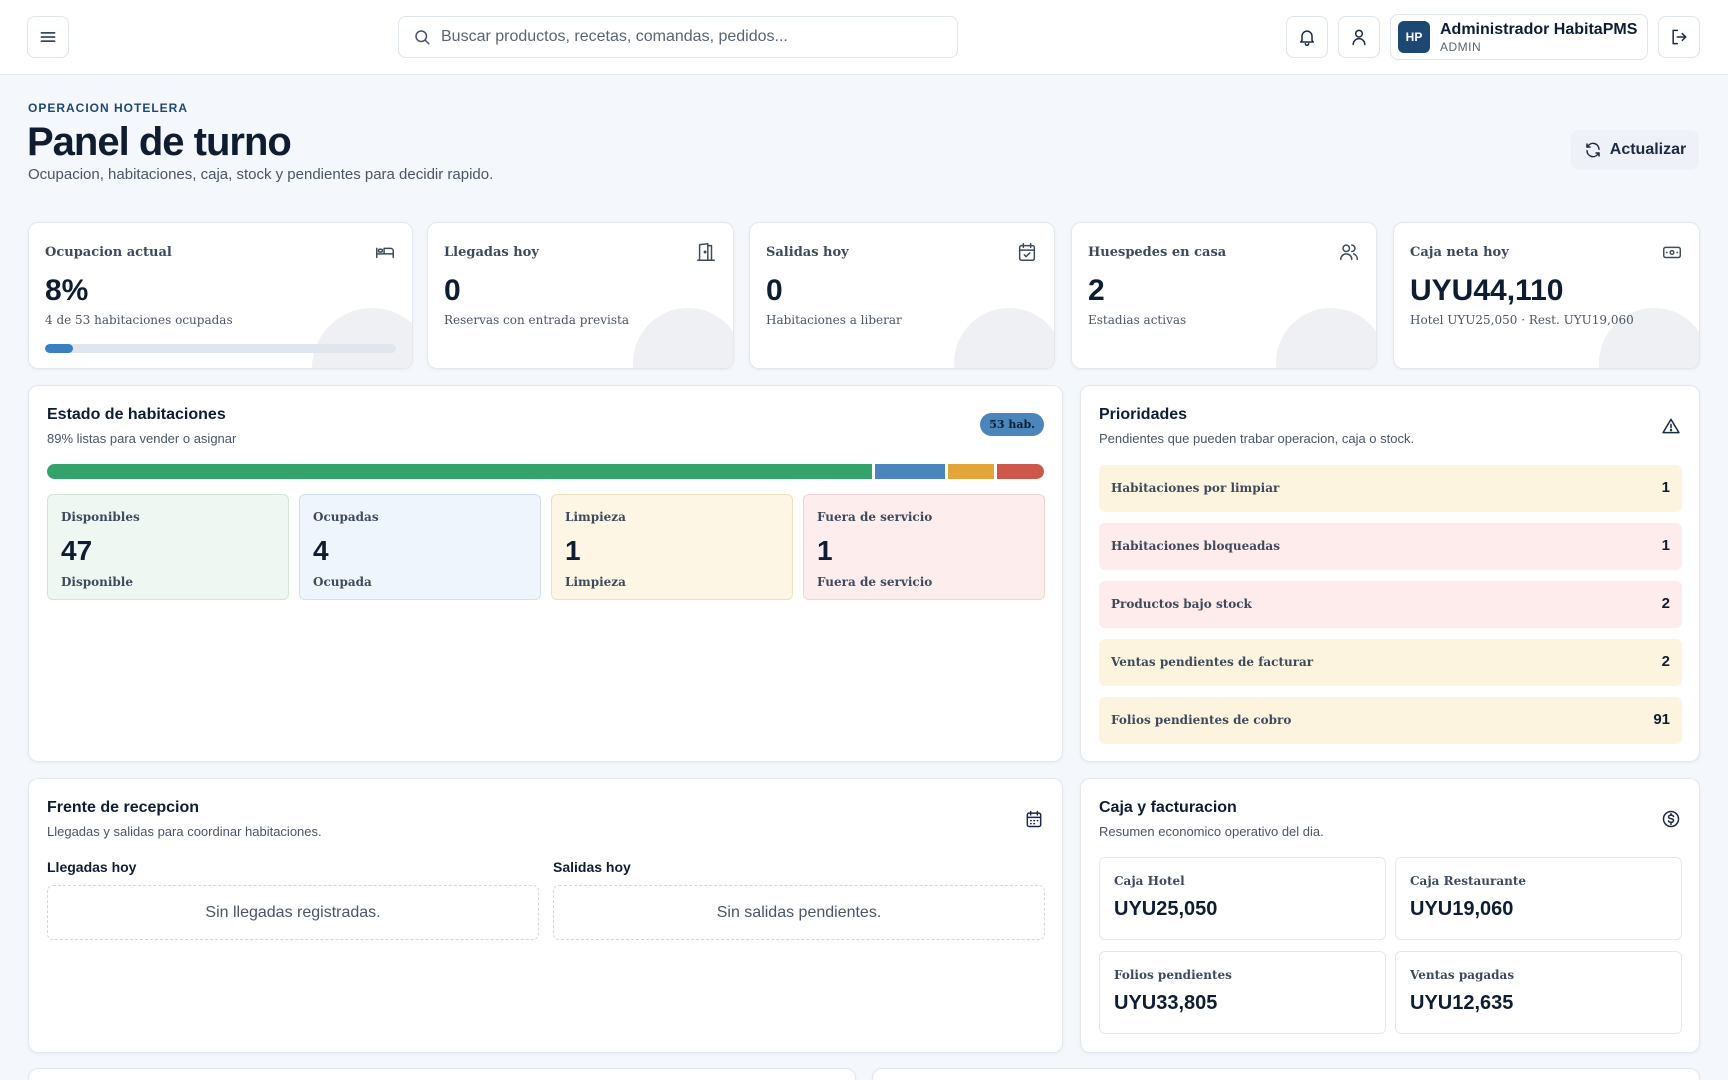  I want to click on priority-label: Folios pendientes de cobro, so click(1201, 720).